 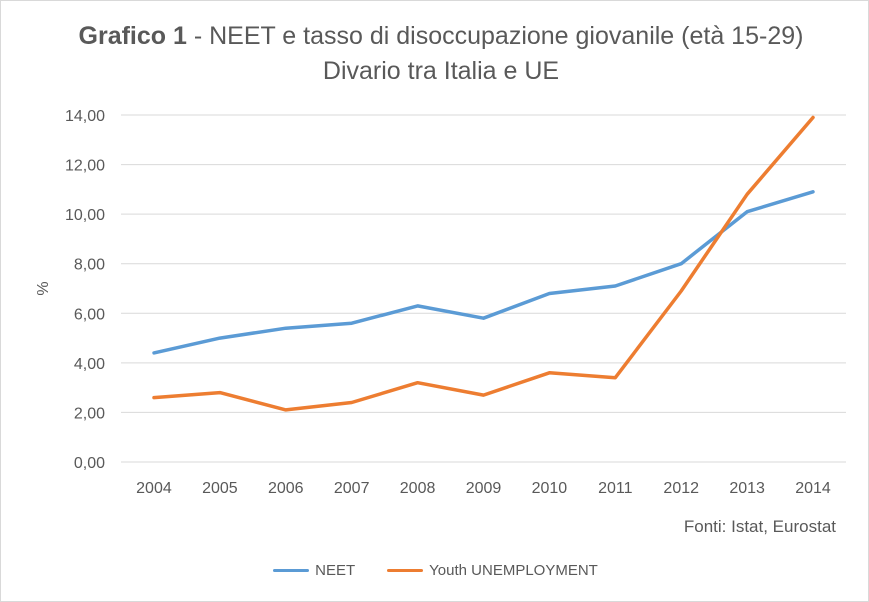 I want to click on x-tick-label: 2006, so click(x=286, y=488).